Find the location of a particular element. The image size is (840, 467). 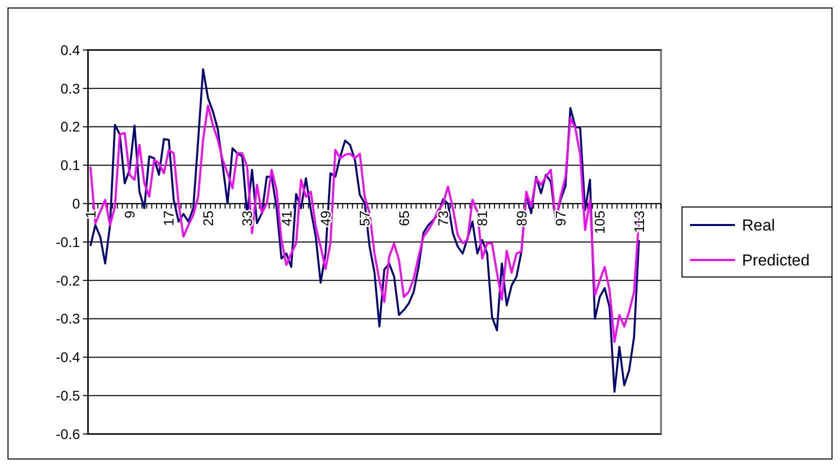

y-tick-label: -0.1 is located at coordinates (68, 242).